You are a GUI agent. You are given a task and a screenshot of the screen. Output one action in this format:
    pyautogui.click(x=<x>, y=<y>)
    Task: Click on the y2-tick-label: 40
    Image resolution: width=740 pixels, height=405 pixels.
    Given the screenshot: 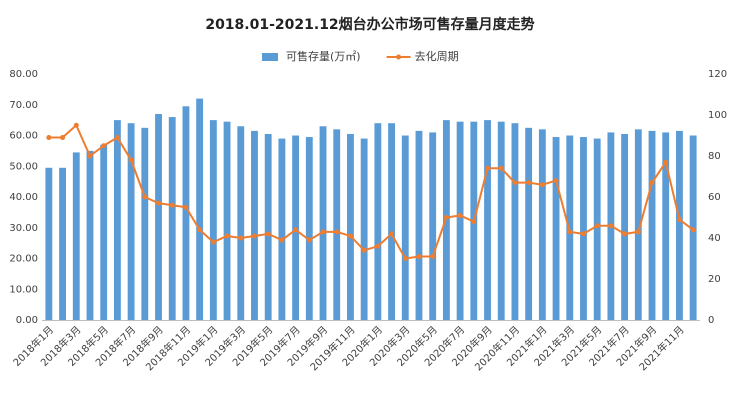 What is the action you would take?
    pyautogui.click(x=714, y=238)
    